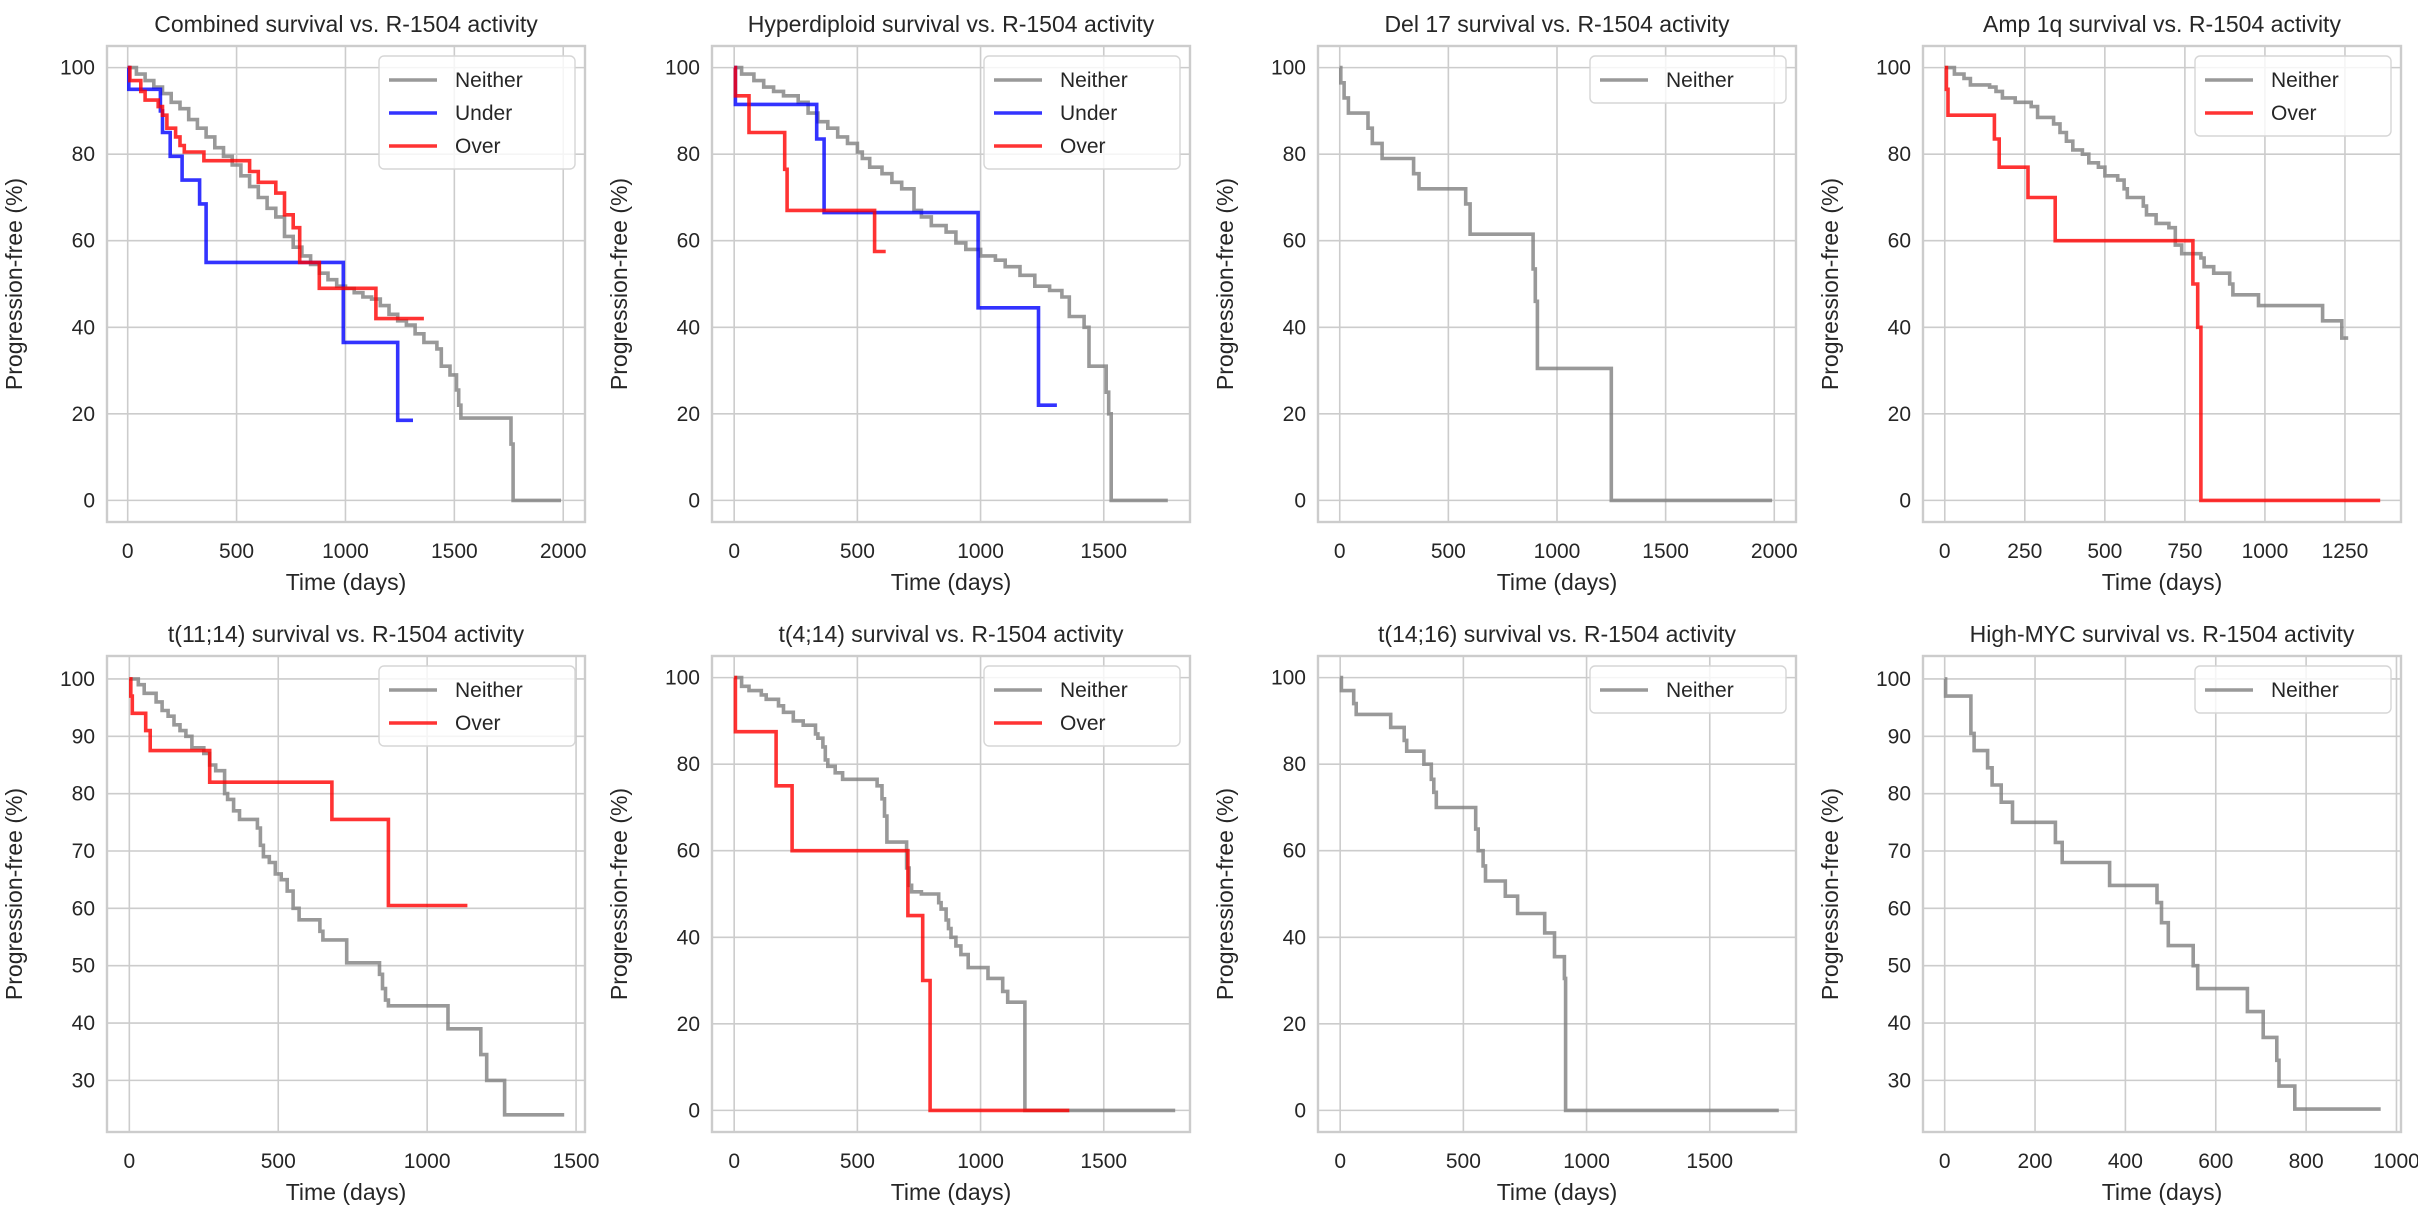  Describe the element at coordinates (346, 634) in the screenshot. I see `subplot-title: t(11;14) survival vs. R-1504 activity` at that location.